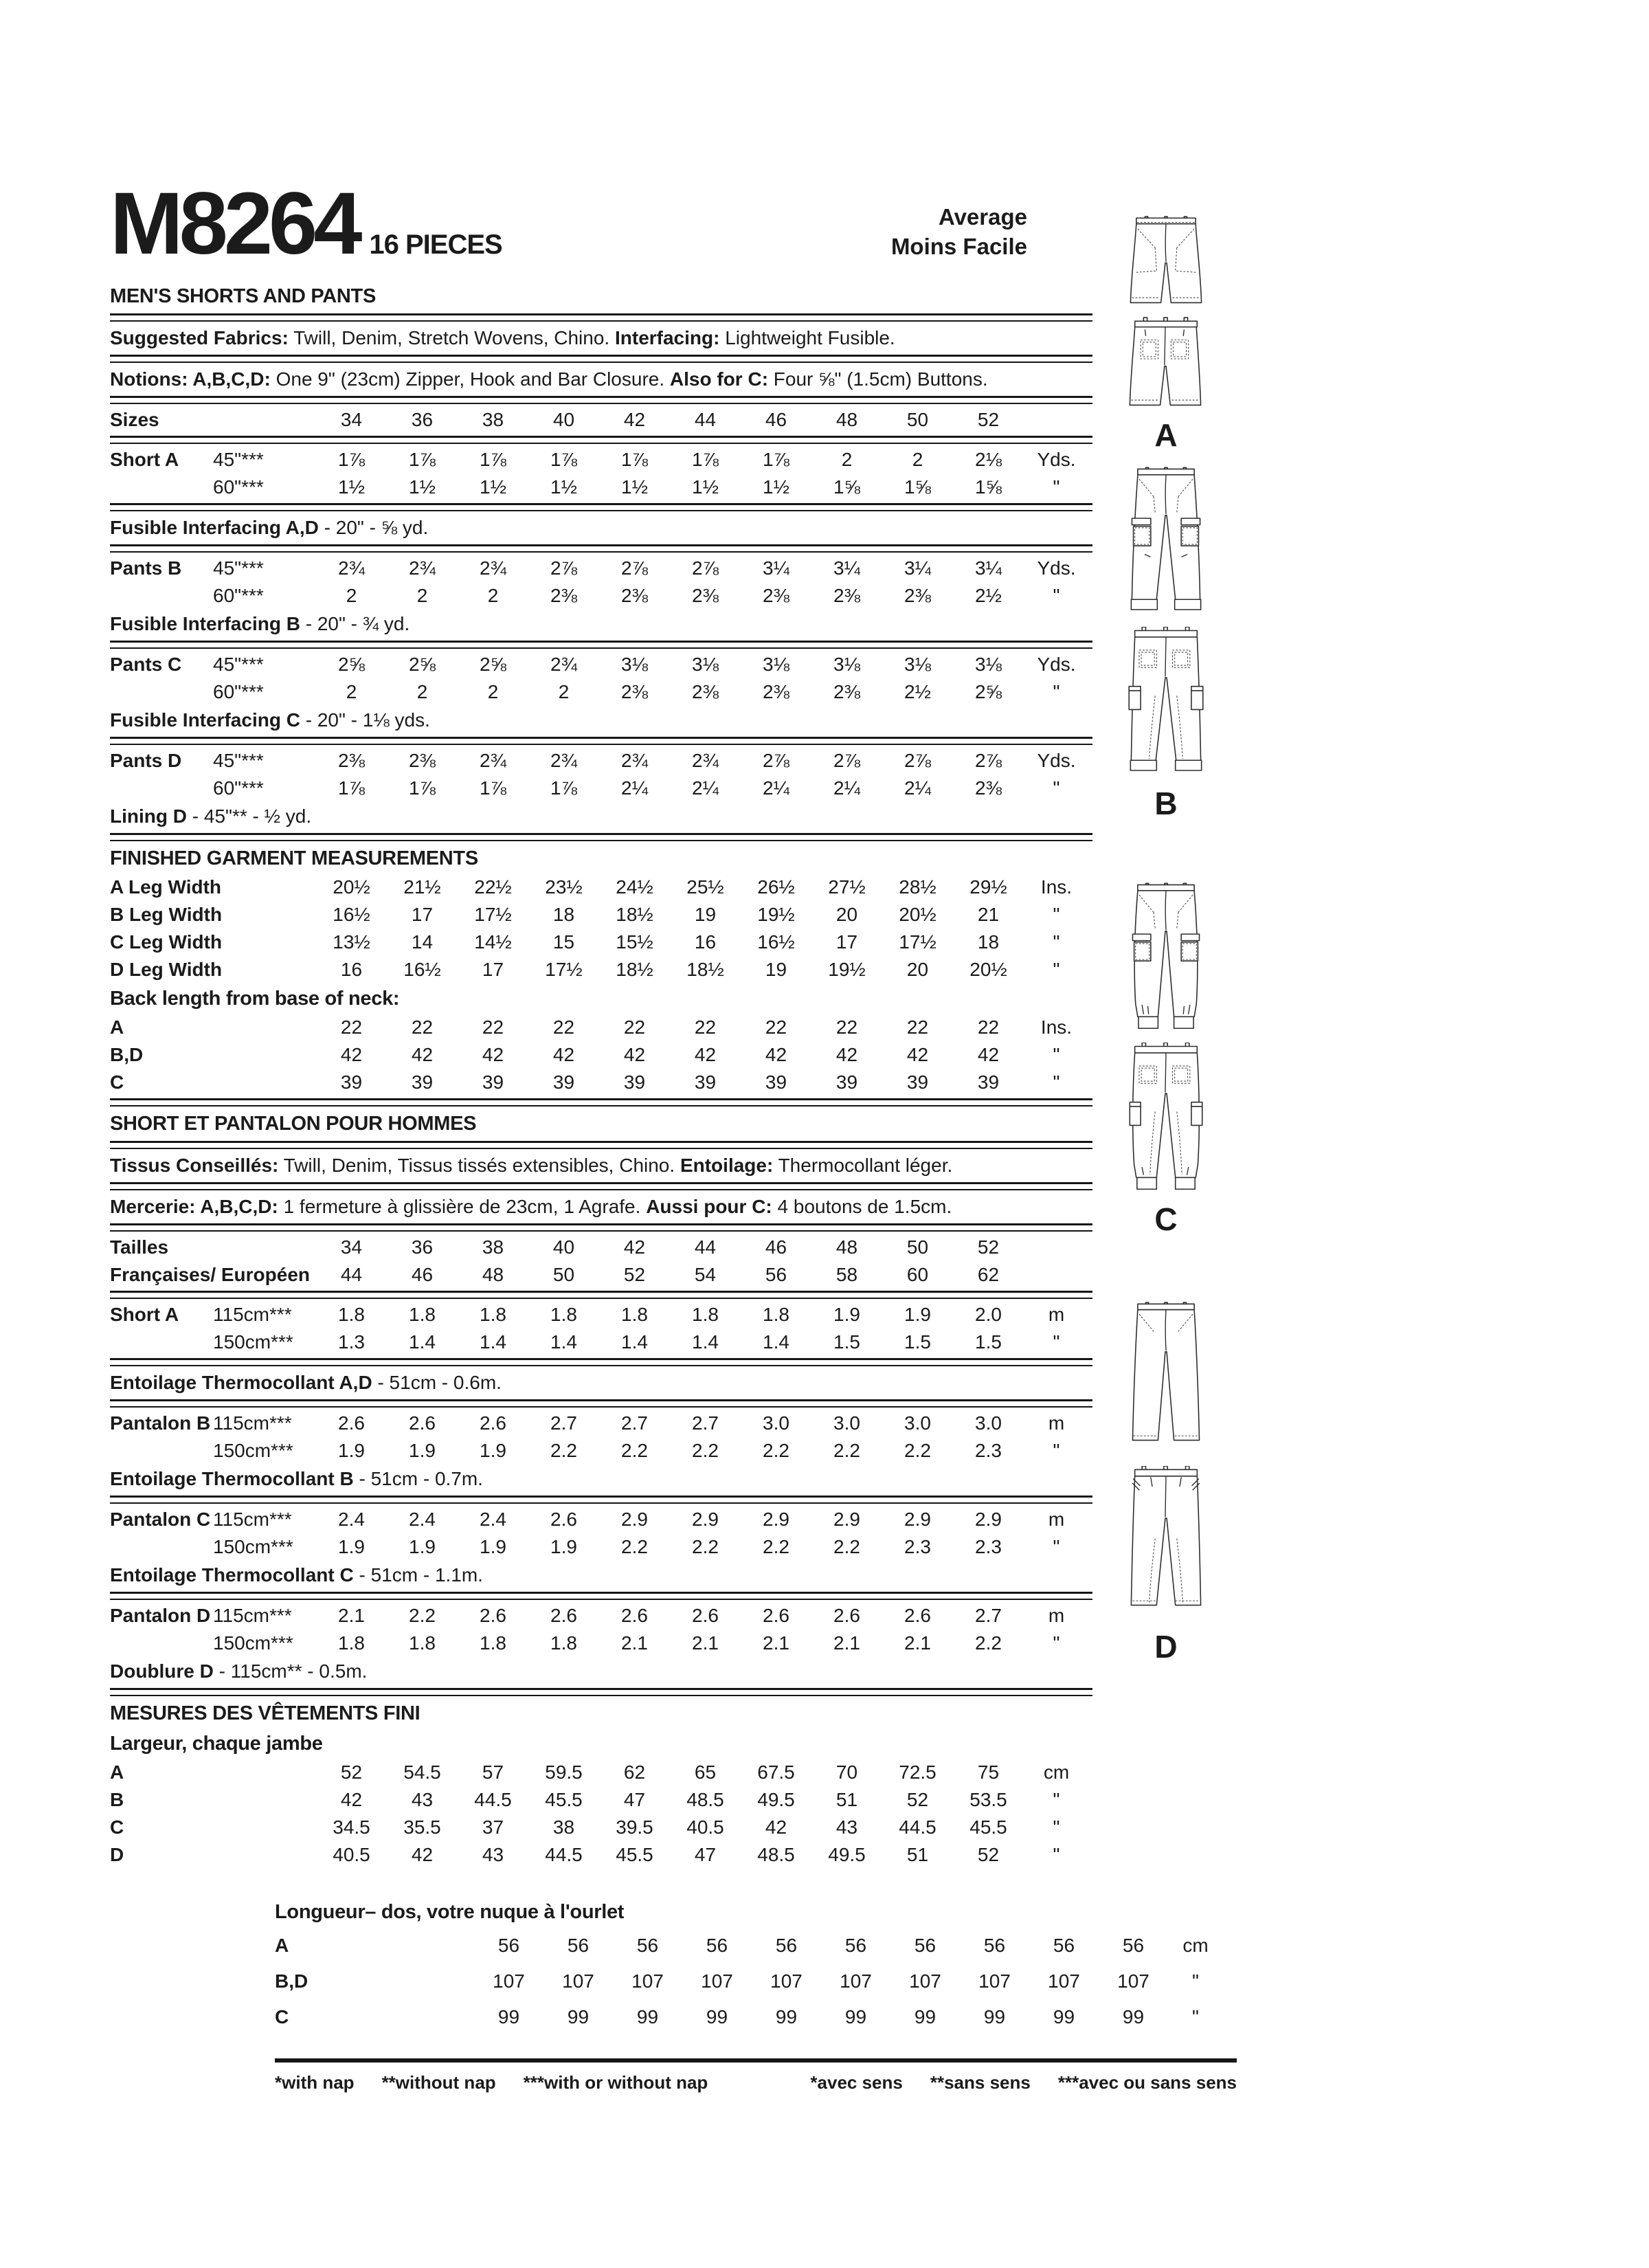 Image resolution: width=1649 pixels, height=2268 pixels. Describe the element at coordinates (776, 1423) in the screenshot. I see `row-value: 3.0` at that location.